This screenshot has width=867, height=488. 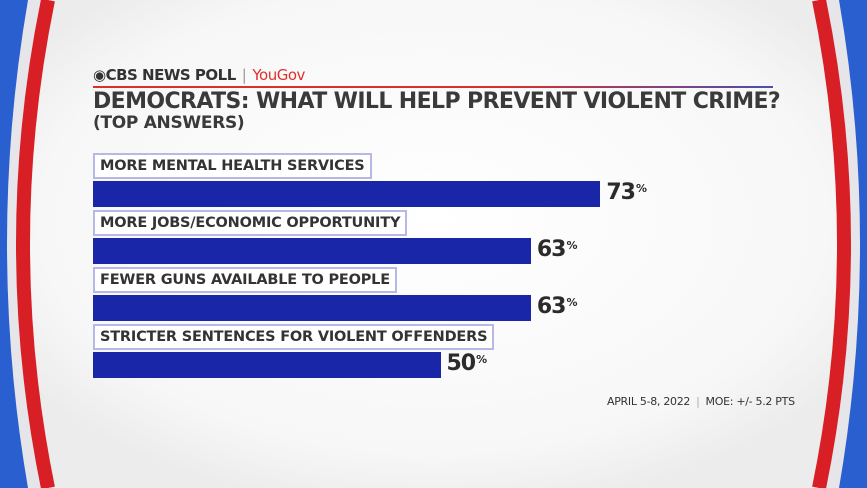 What do you see at coordinates (649, 401) in the screenshot?
I see `poll-date: APRIL 5-8, 2022` at bounding box center [649, 401].